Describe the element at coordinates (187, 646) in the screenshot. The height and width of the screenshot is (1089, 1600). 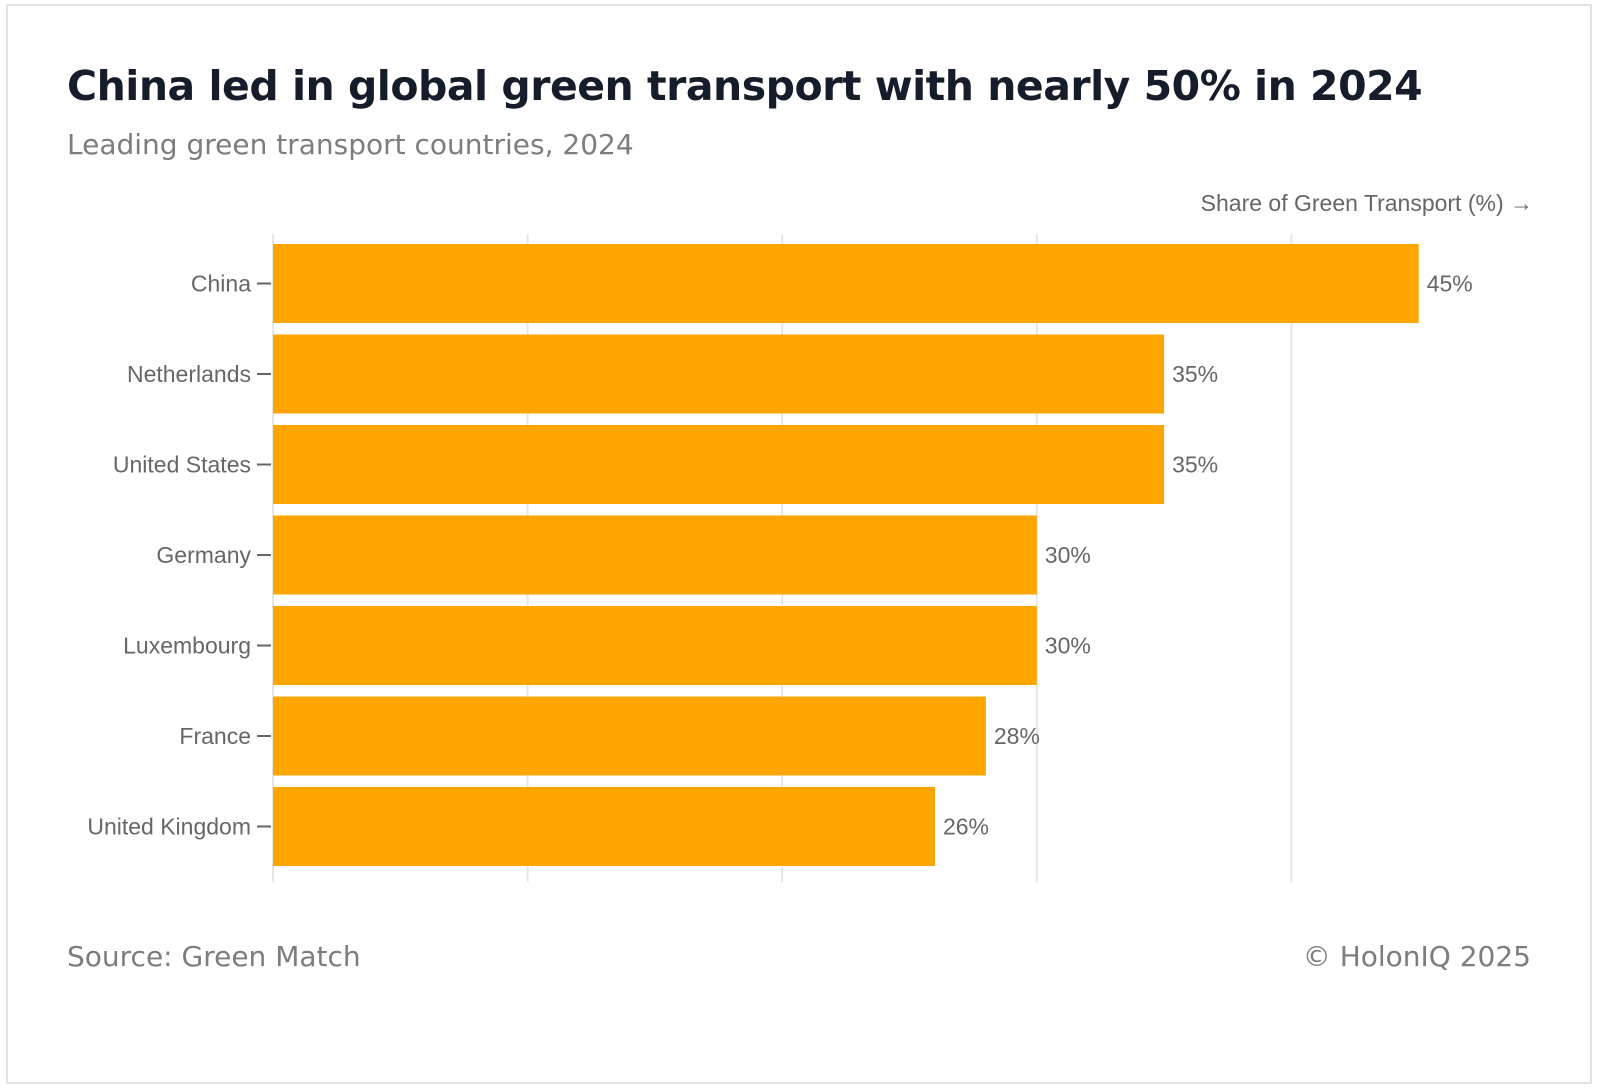
I see `y-tick-label-luxembourg: Luxembourg` at that location.